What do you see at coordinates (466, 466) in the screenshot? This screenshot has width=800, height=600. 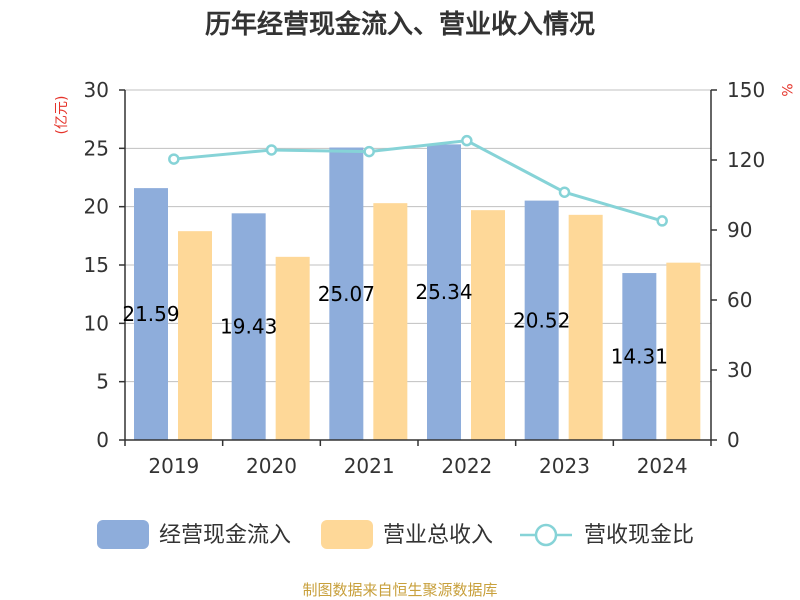 I see `x-axis-tick-label: 2022` at bounding box center [466, 466].